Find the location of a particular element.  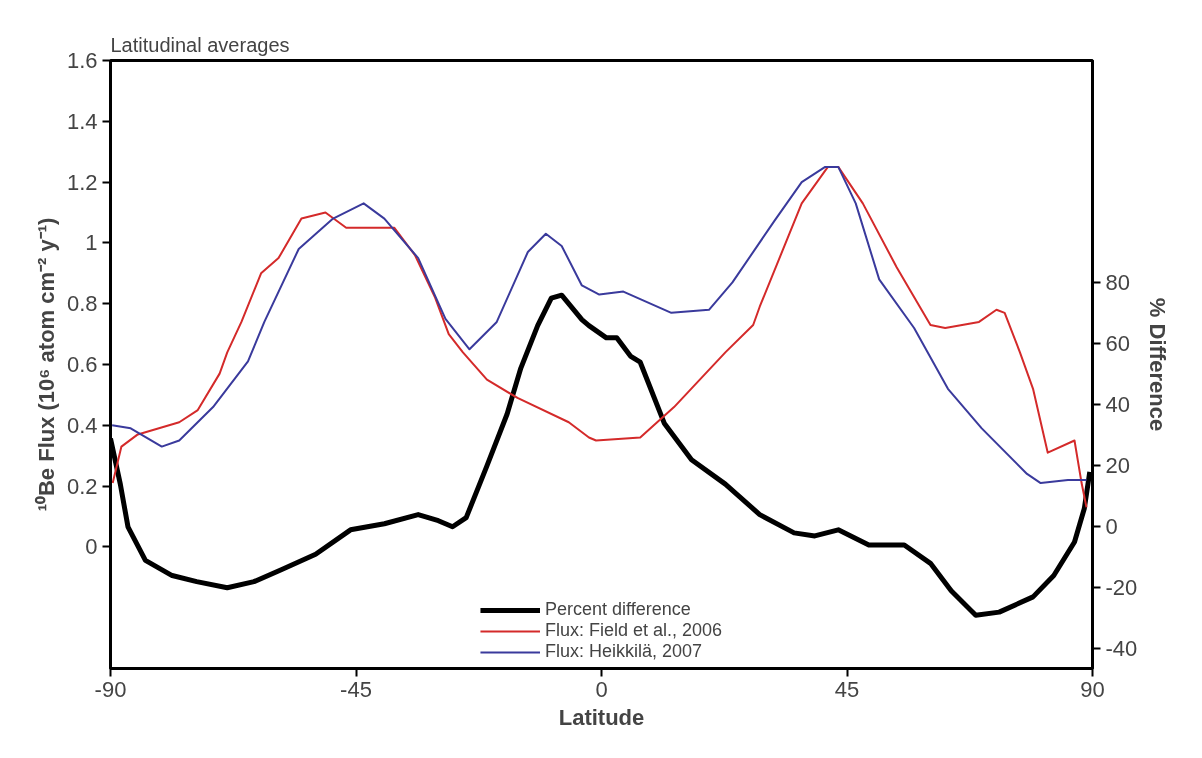

y2-tick-label: 40 is located at coordinates (1117, 405).